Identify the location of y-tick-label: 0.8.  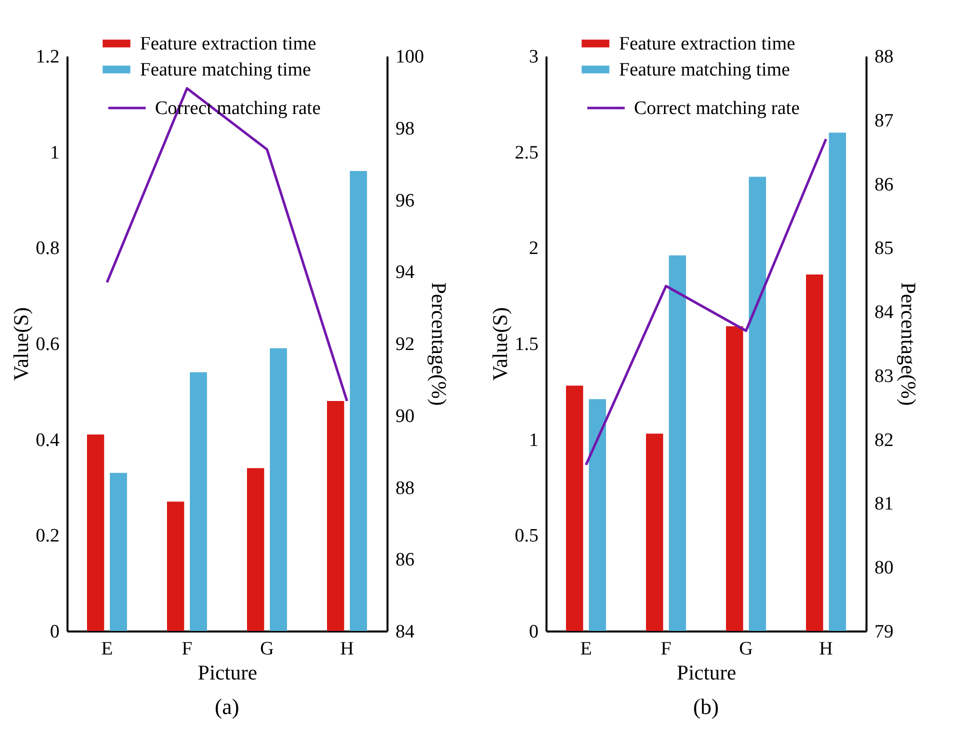
(48, 249).